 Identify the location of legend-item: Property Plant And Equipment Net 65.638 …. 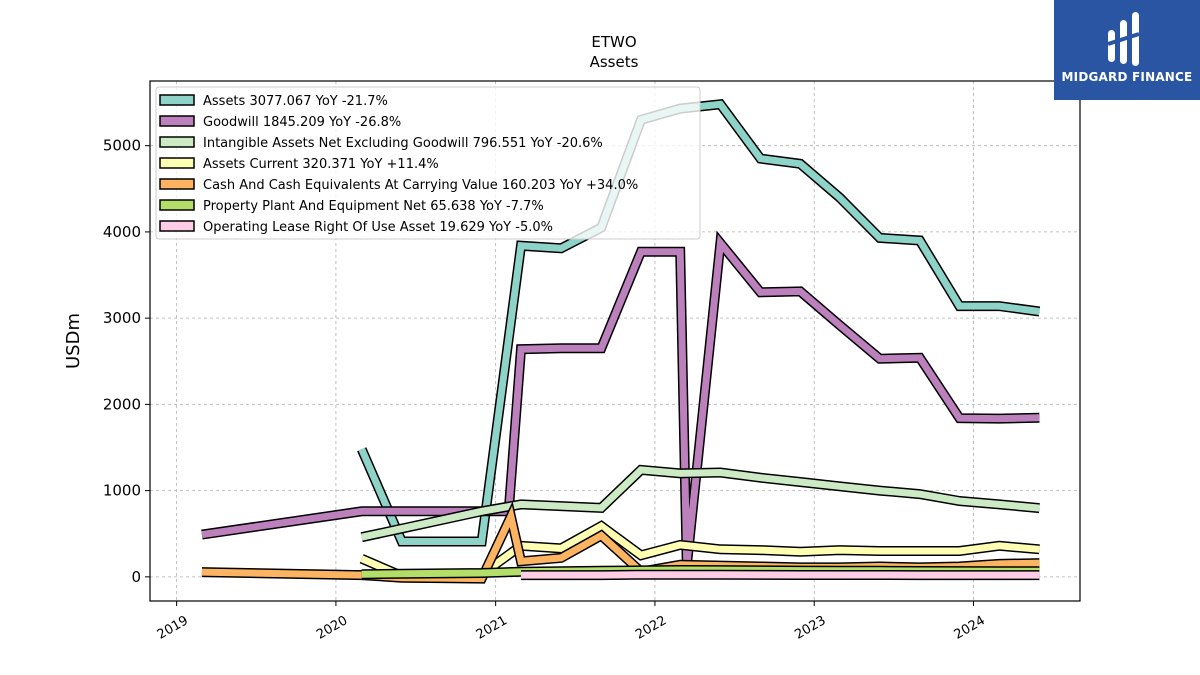
(351, 206).